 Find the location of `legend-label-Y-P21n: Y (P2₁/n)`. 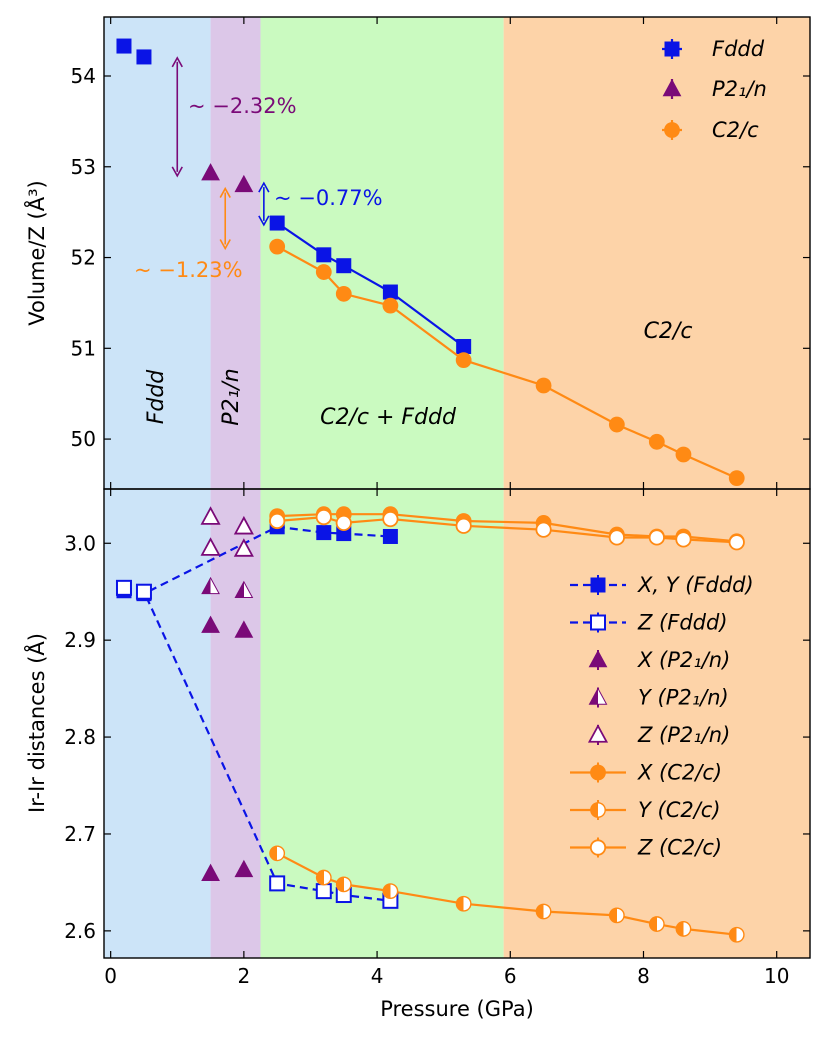

legend-label-Y-P21n: Y (P2₁/n) is located at coordinates (683, 698).